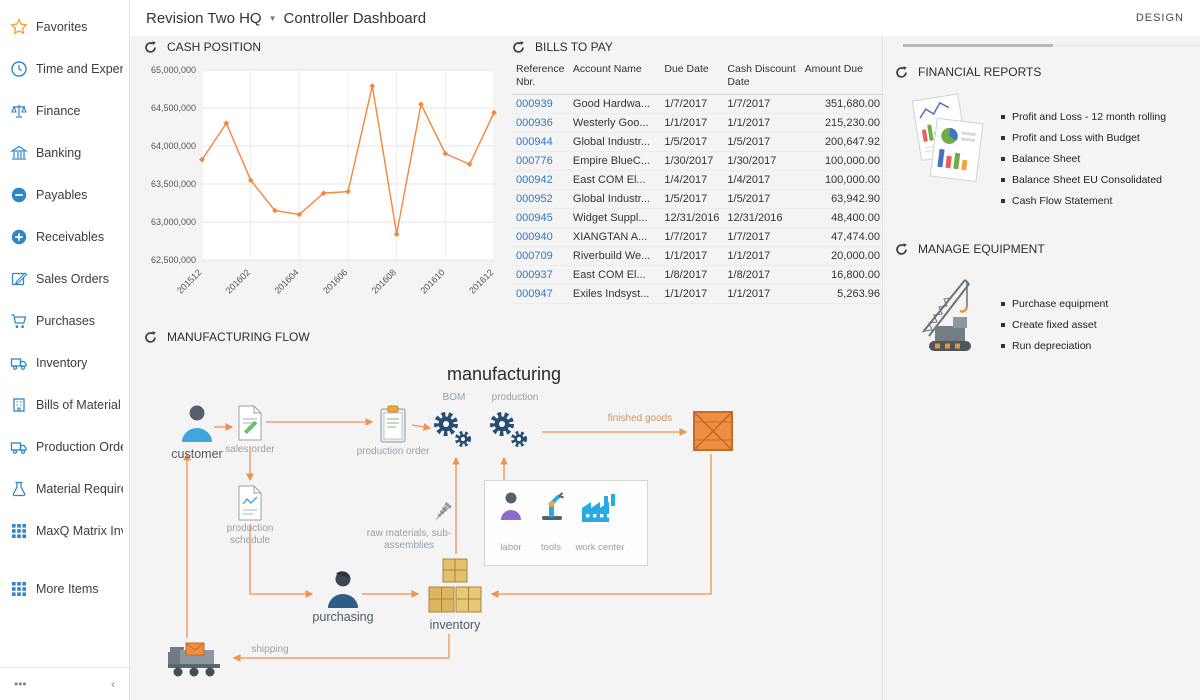  Describe the element at coordinates (64, 589) in the screenshot. I see `sidebar-item-more-items: More Items` at that location.